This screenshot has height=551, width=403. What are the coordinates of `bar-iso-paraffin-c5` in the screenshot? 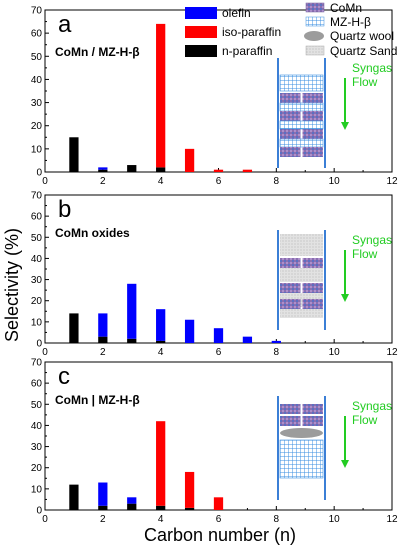 It's located at (189, 489).